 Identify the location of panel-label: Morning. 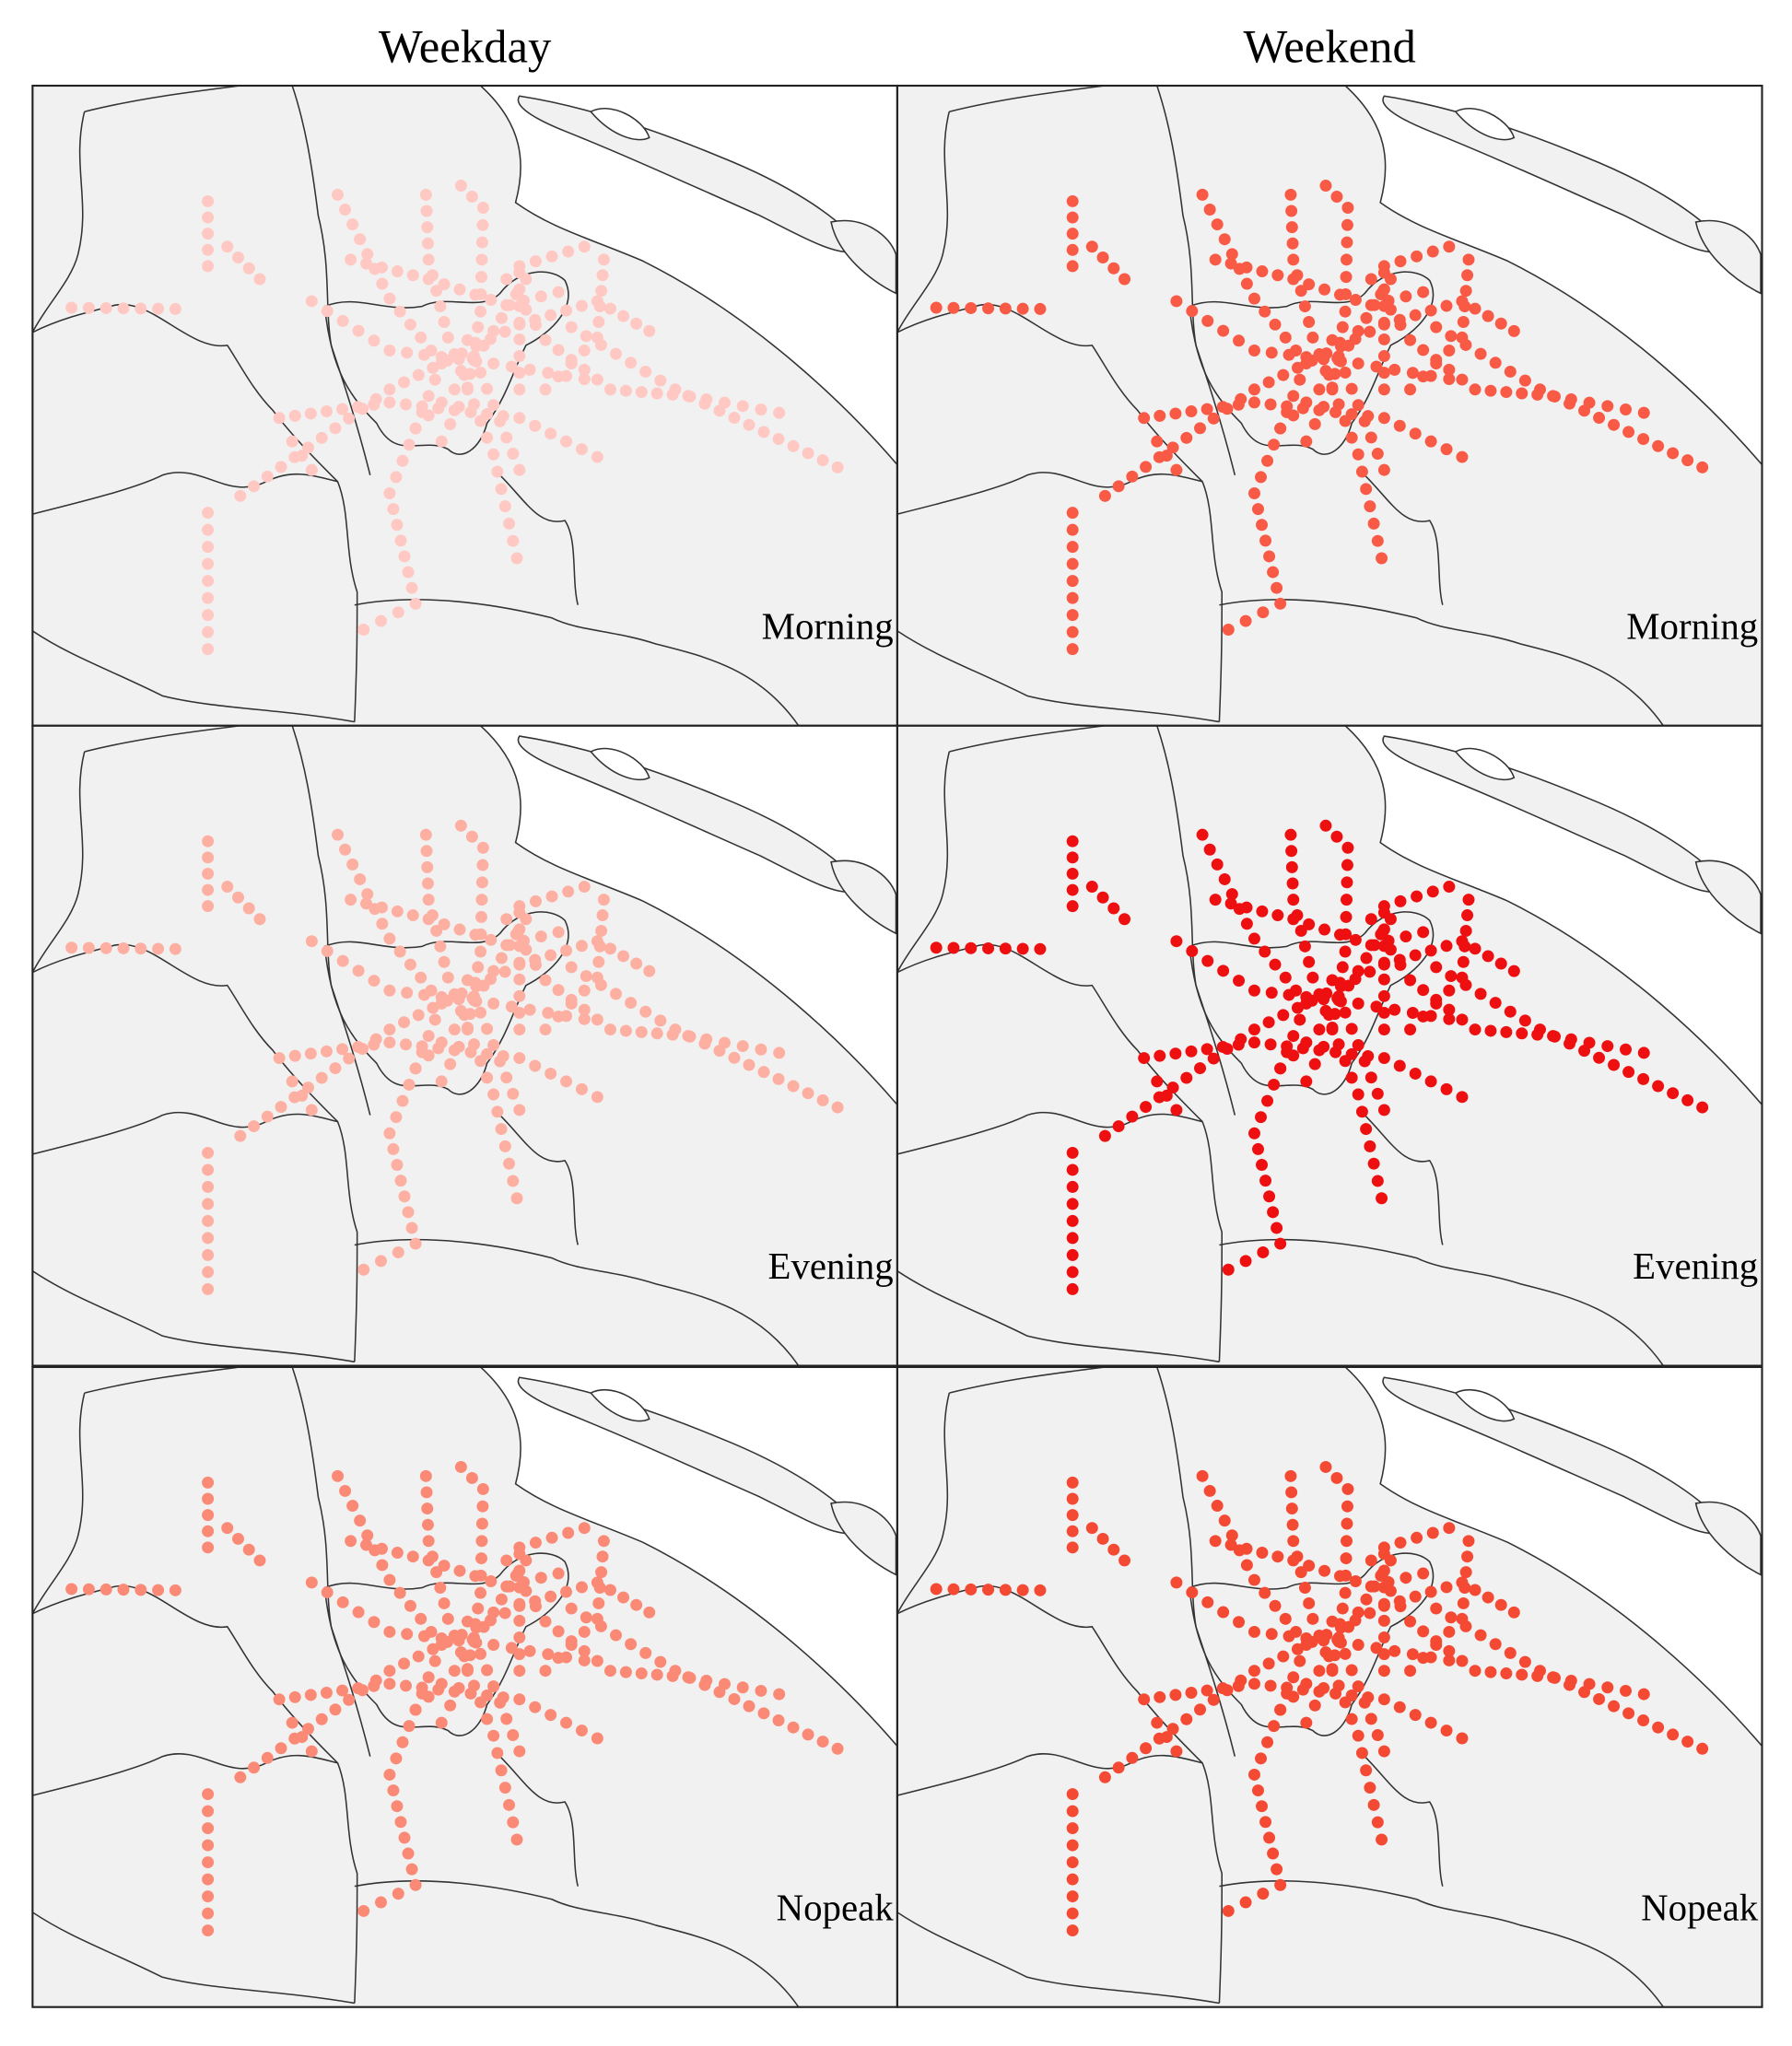
(1692, 626).